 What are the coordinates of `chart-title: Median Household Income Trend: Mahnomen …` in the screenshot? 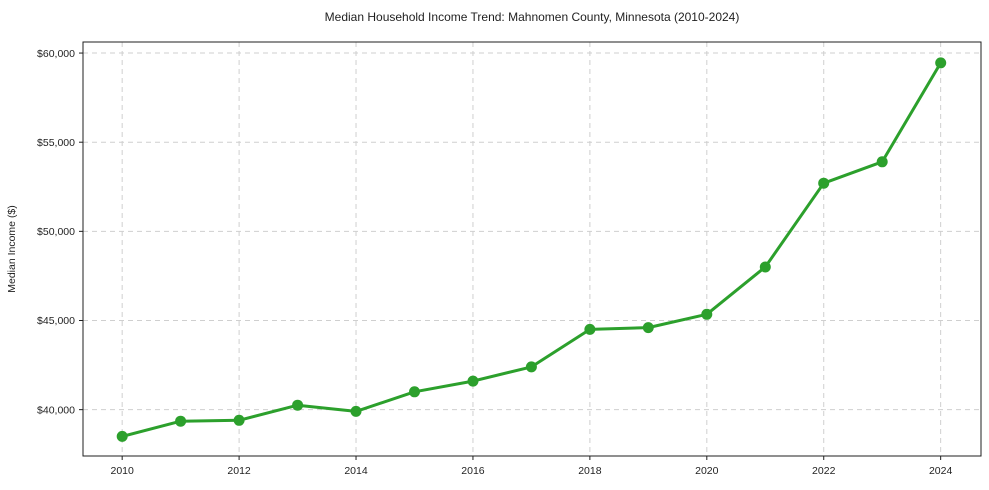 It's located at (532, 17).